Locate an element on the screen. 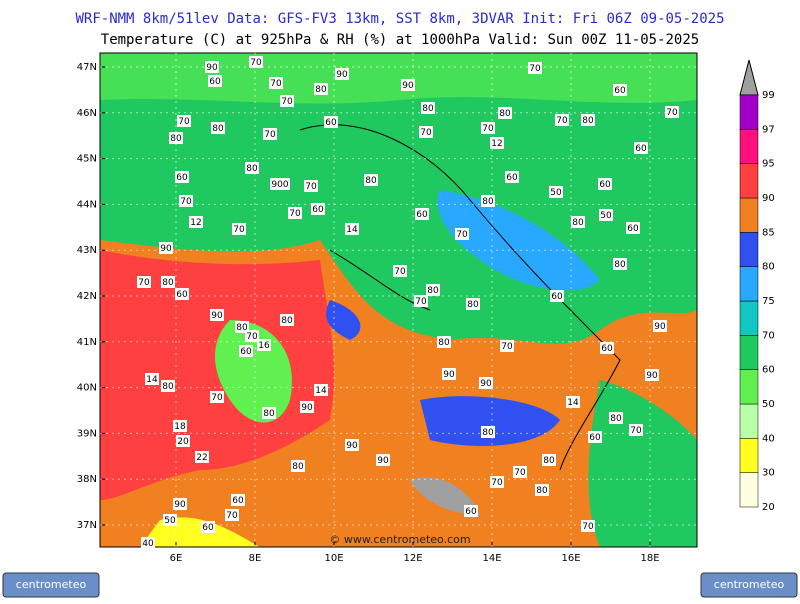 The height and width of the screenshot is (604, 800). logo is located at coordinates (749, 585).